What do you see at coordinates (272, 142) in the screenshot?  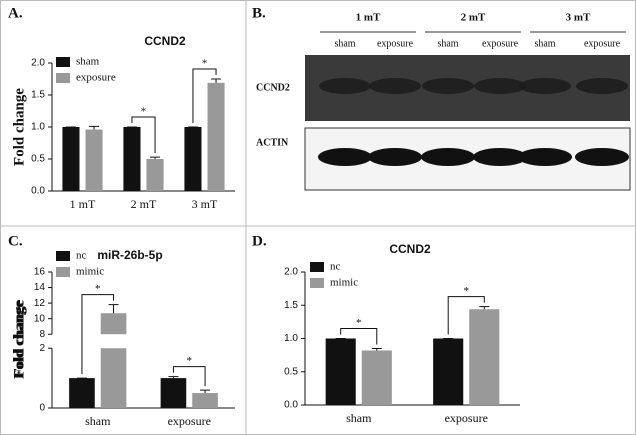 I see `blot-row-label: ACTIN` at bounding box center [272, 142].